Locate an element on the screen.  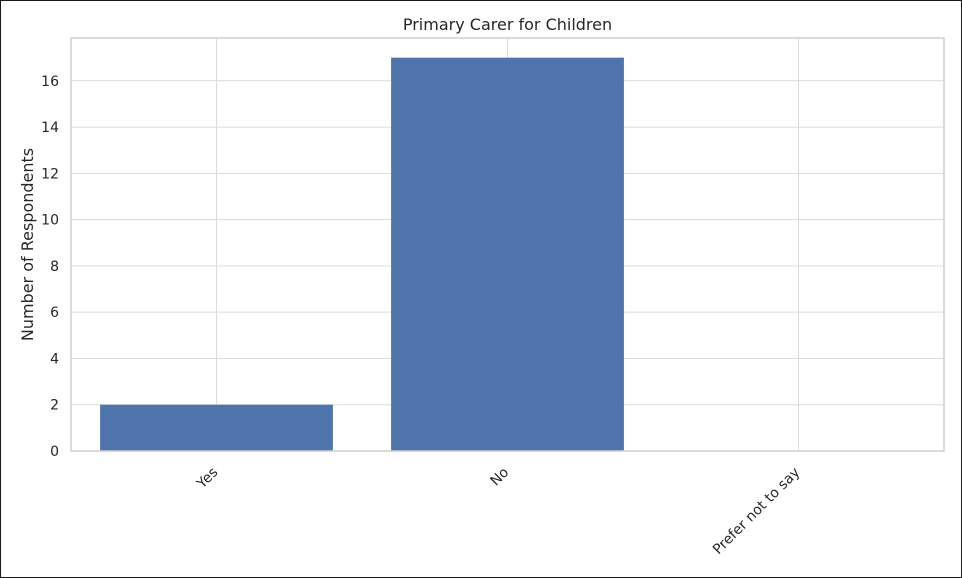
y-tick-label: 10 is located at coordinates (50, 221).